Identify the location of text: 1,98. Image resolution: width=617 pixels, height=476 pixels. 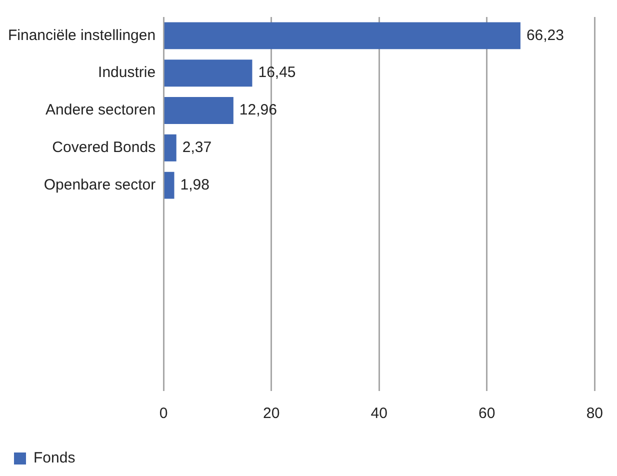
(195, 185).